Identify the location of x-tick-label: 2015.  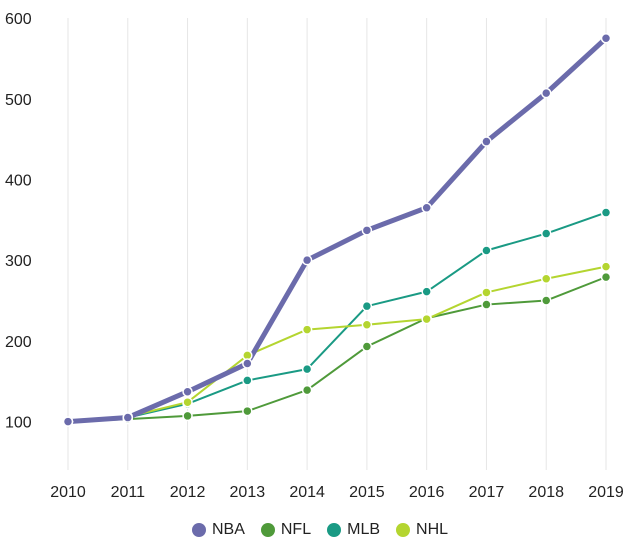
(367, 492).